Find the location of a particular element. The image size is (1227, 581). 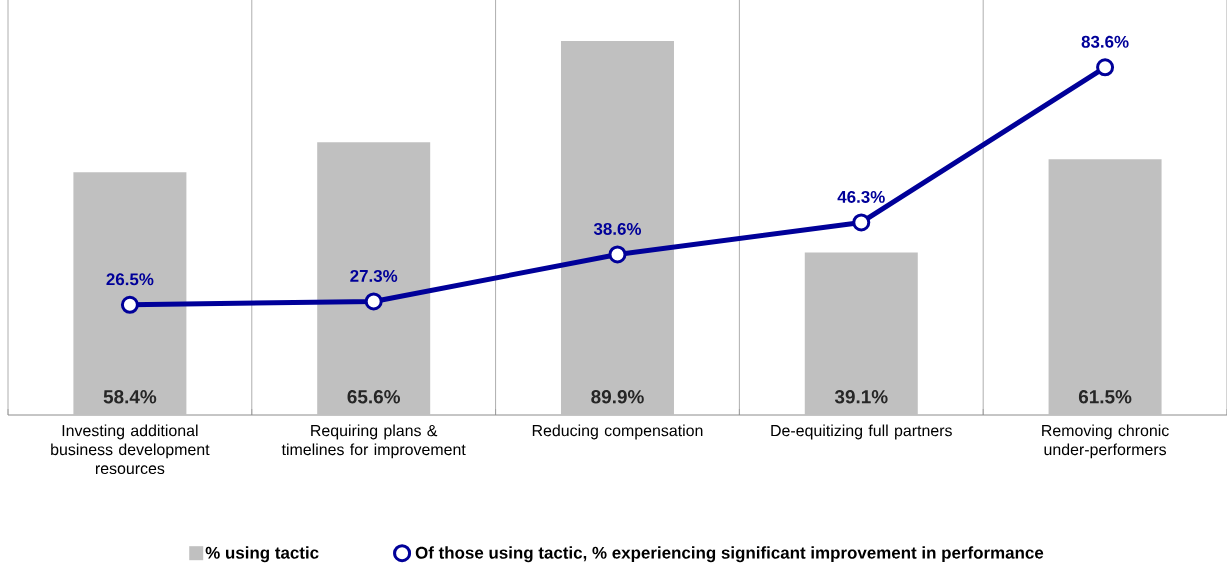

x-tick-label: Reducing compensation is located at coordinates (617, 432).